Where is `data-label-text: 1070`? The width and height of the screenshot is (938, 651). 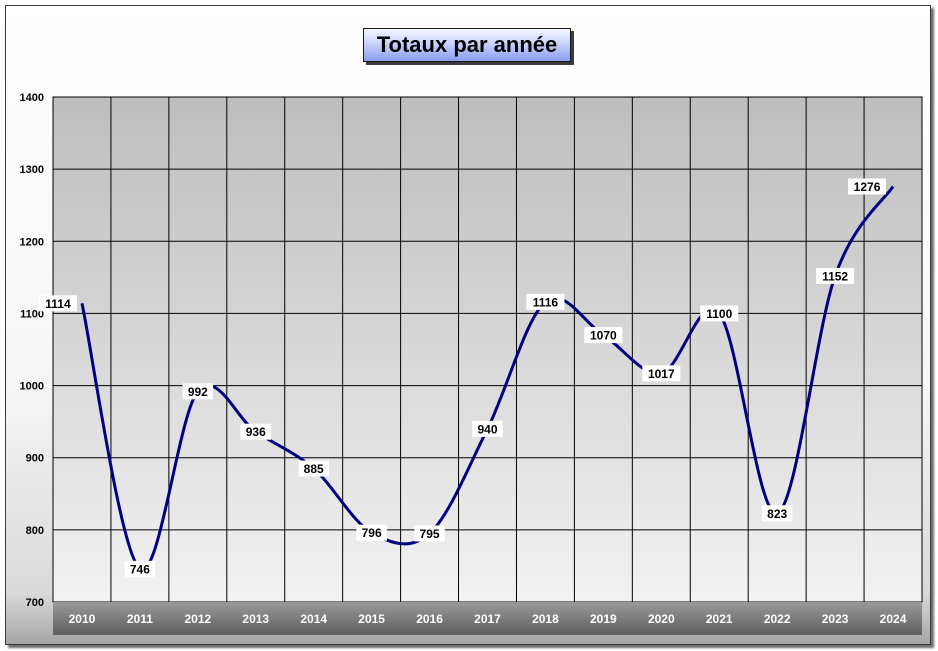
data-label-text: 1070 is located at coordinates (603, 336).